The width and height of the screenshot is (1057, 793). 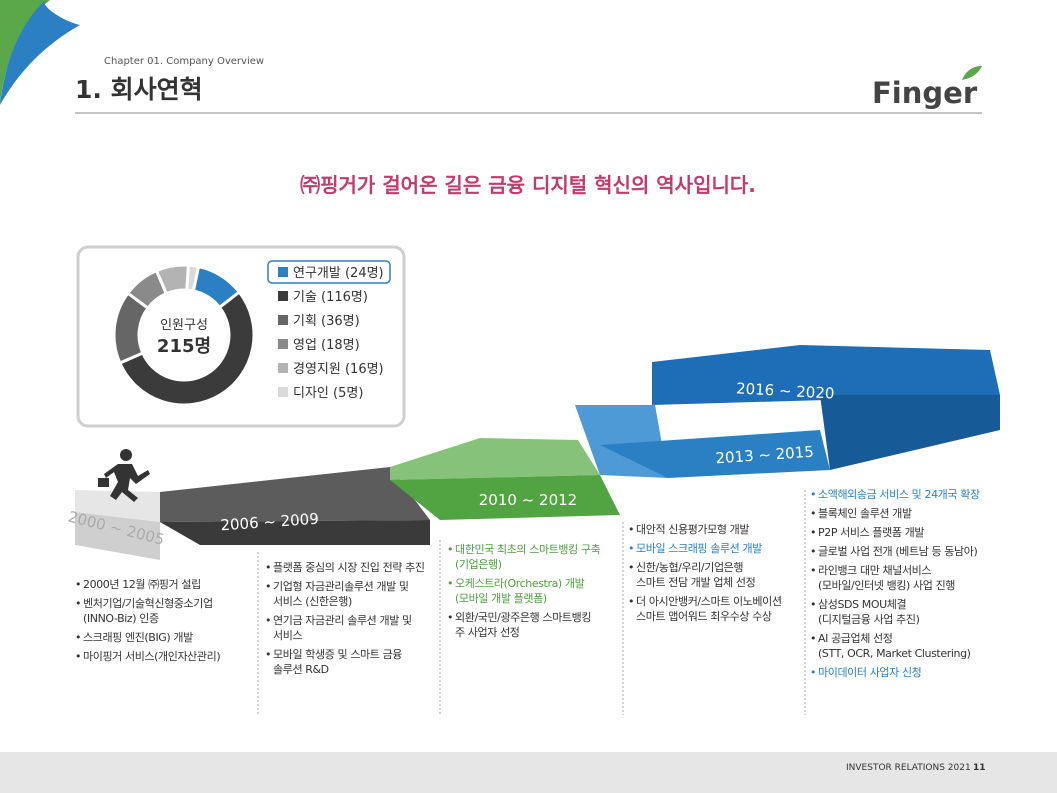 What do you see at coordinates (147, 637) in the screenshot?
I see `timeline-item: 스크래핑 엔진(BIG) 개발` at bounding box center [147, 637].